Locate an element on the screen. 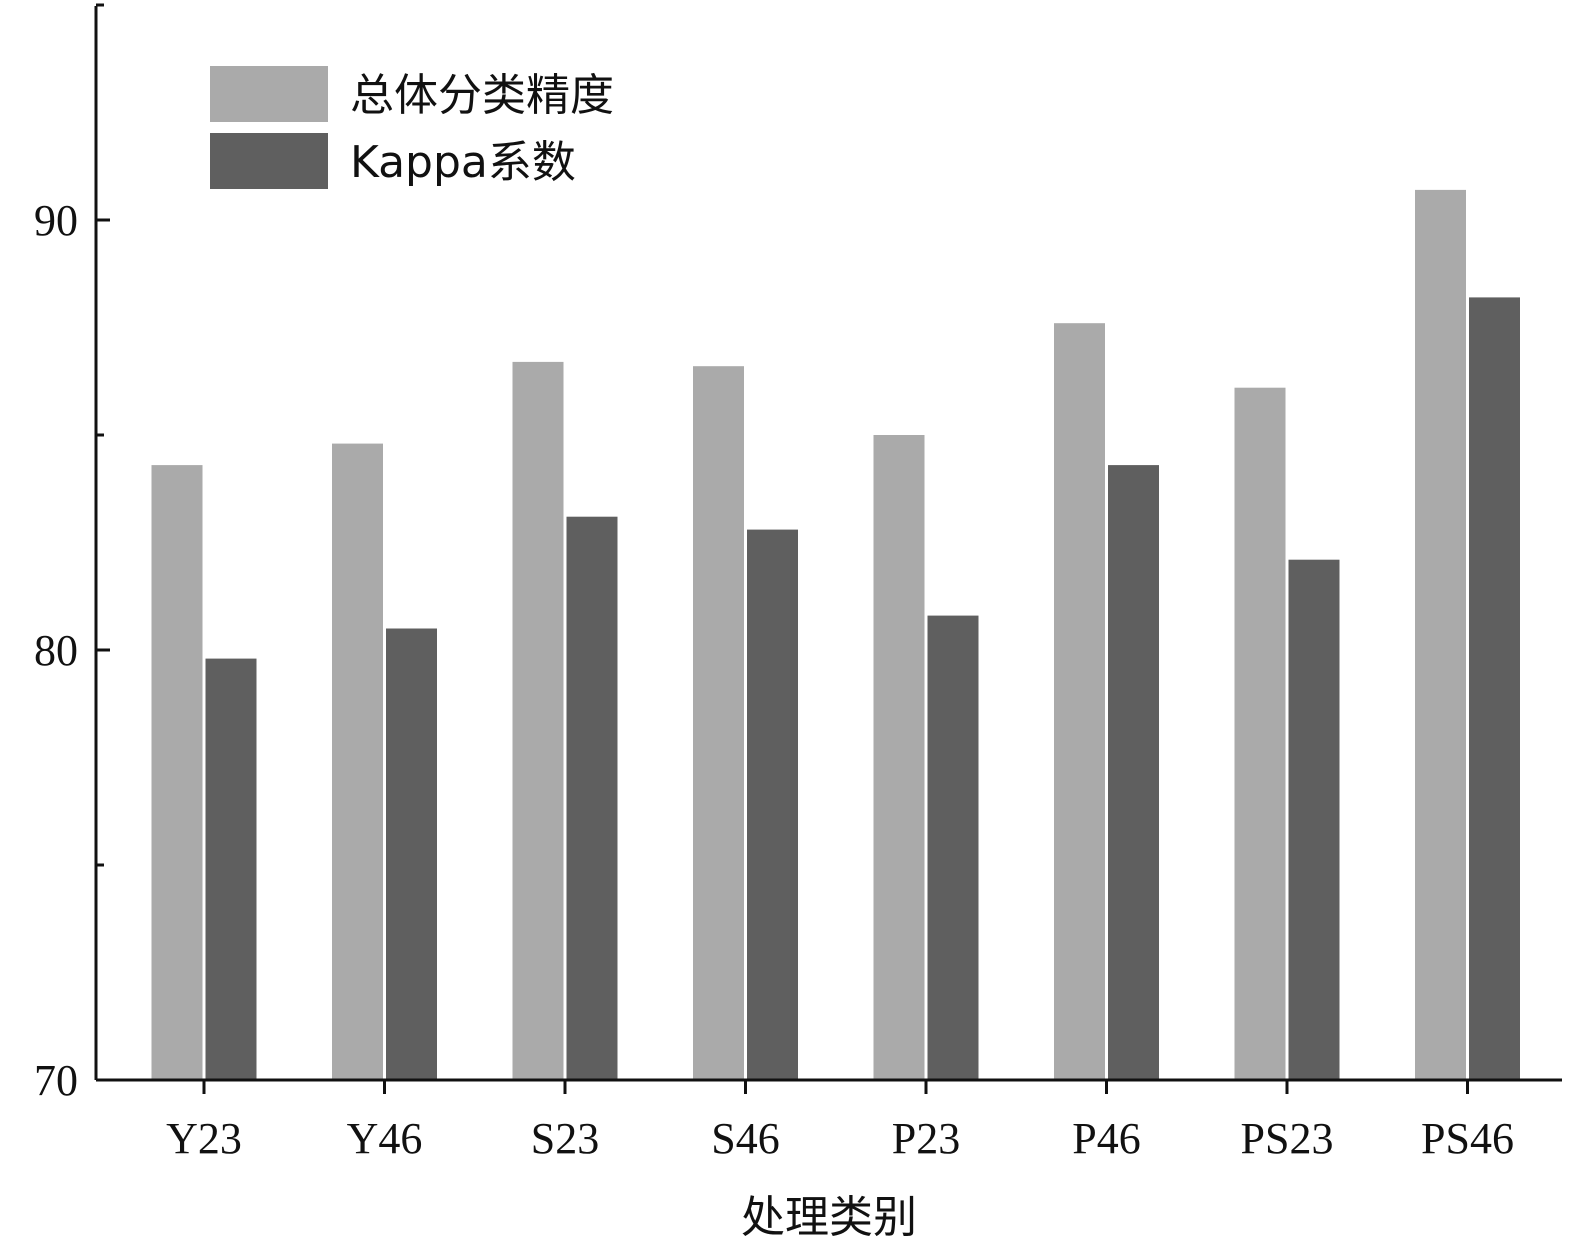  bar-s46-kappa is located at coordinates (772, 804).